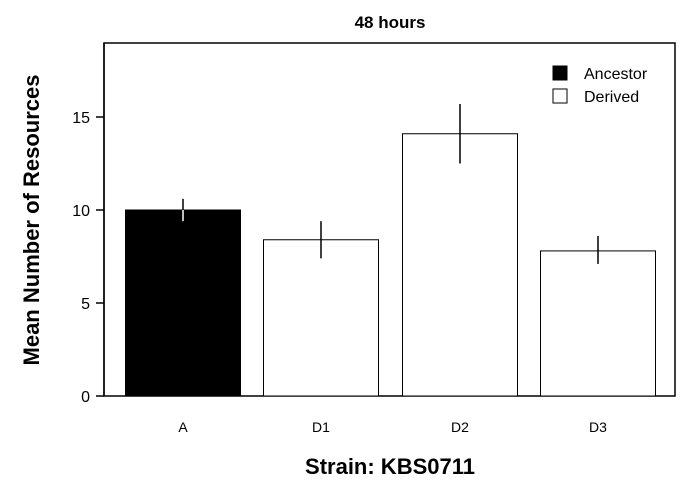  I want to click on x-tick-label-d2: D2, so click(460, 427).